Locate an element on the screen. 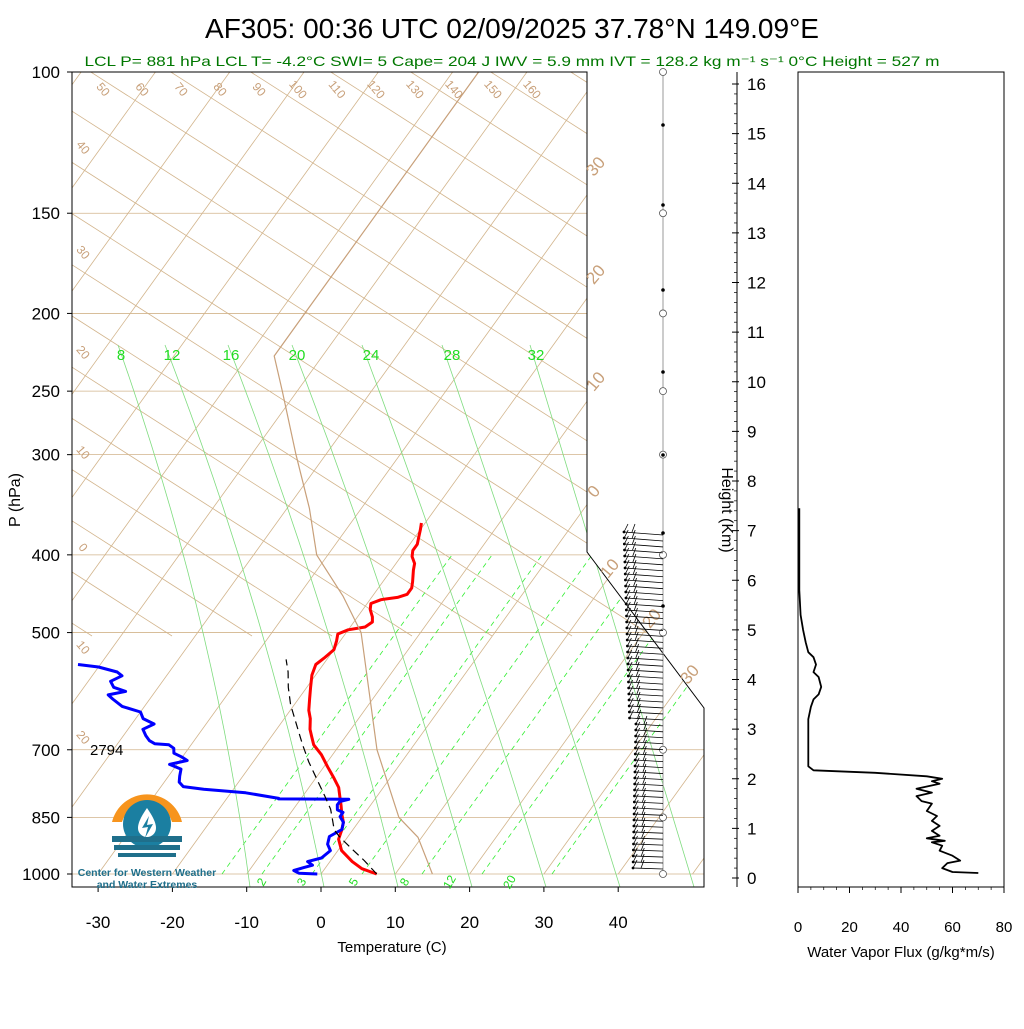 Image resolution: width=1024 pixels, height=1029 pixels. pressure-tick-label: 500 is located at coordinates (46, 633).